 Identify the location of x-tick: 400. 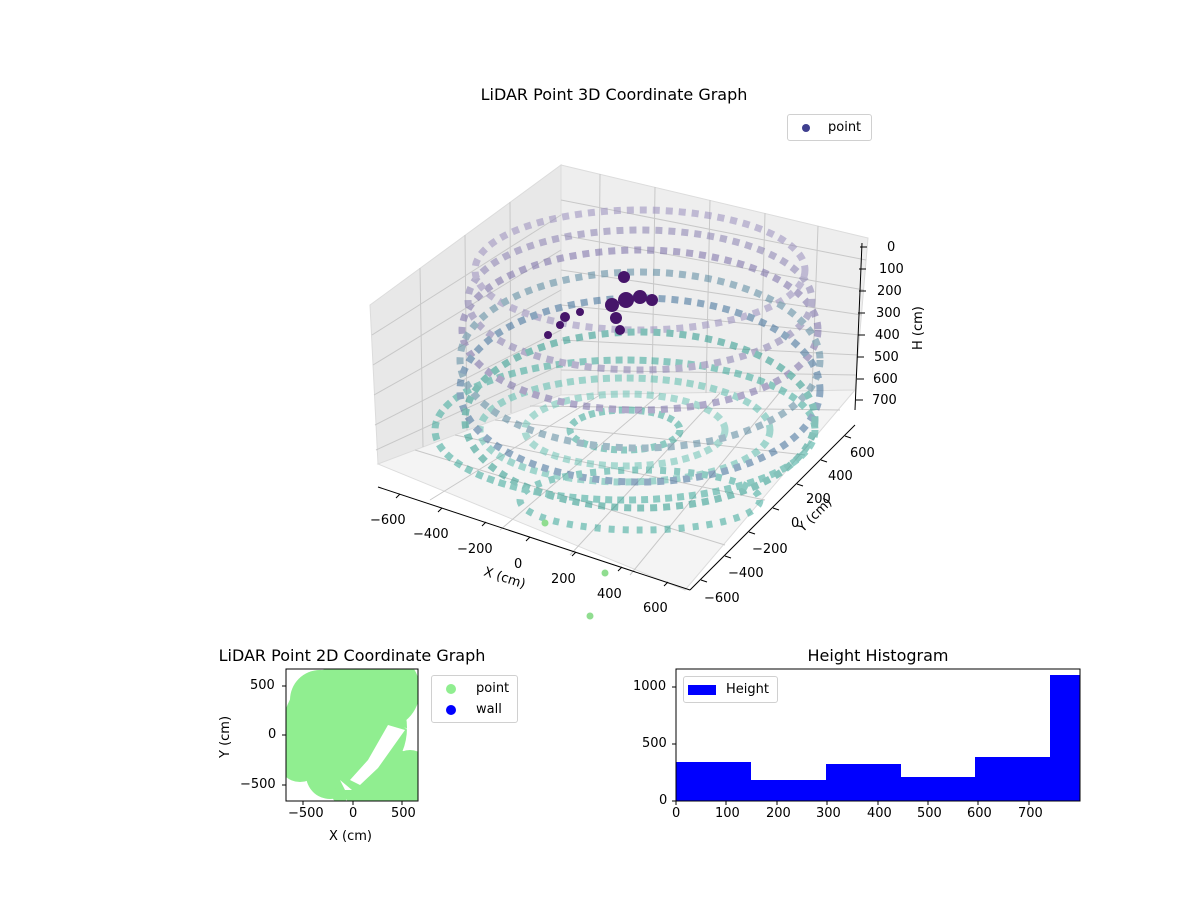
(609, 594).